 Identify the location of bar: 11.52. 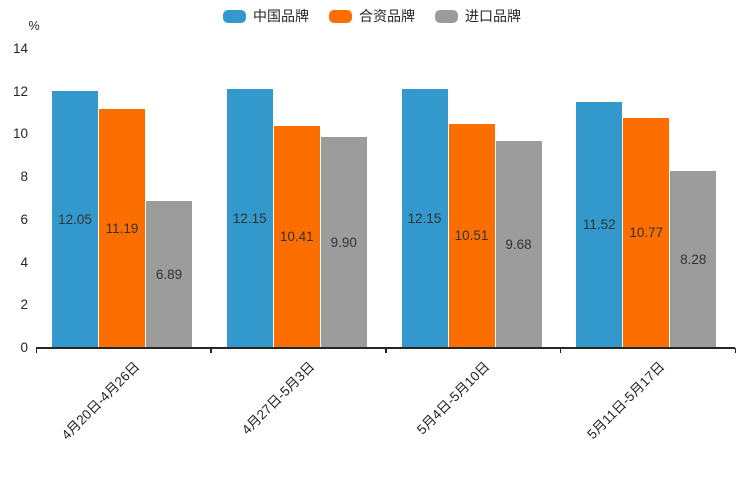
(599, 224).